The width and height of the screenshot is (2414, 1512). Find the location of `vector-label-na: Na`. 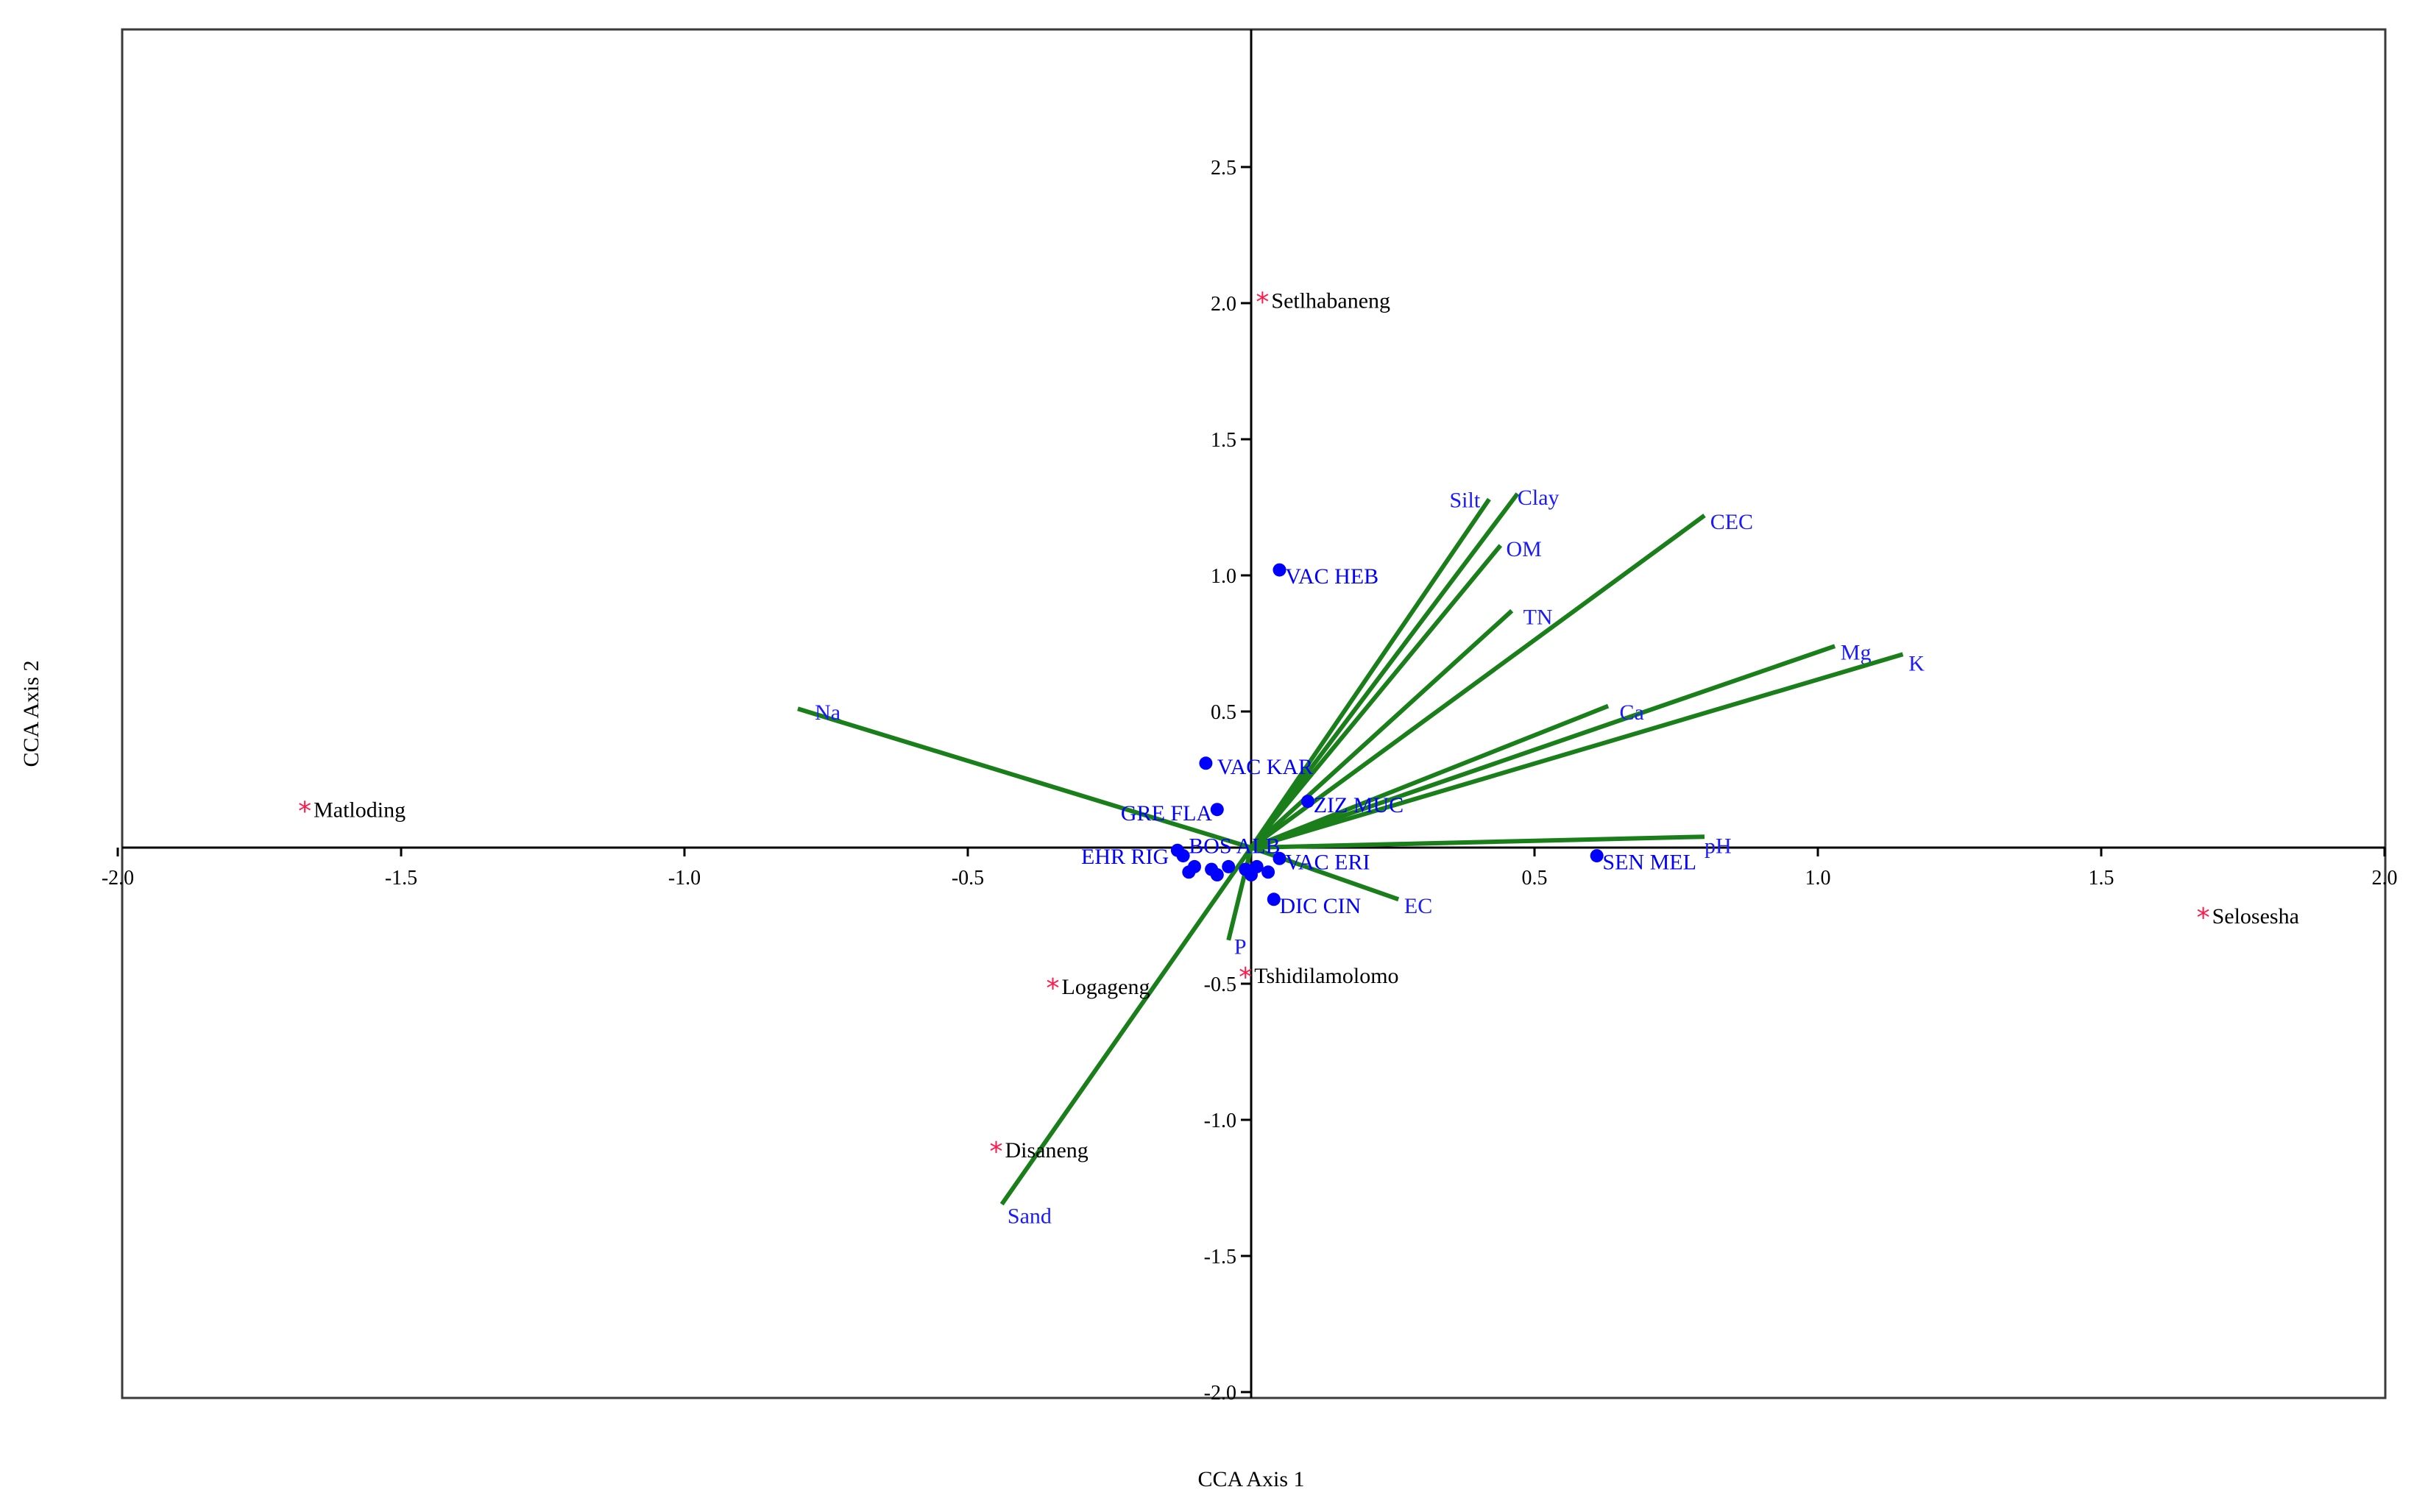

vector-label-na: Na is located at coordinates (827, 712).